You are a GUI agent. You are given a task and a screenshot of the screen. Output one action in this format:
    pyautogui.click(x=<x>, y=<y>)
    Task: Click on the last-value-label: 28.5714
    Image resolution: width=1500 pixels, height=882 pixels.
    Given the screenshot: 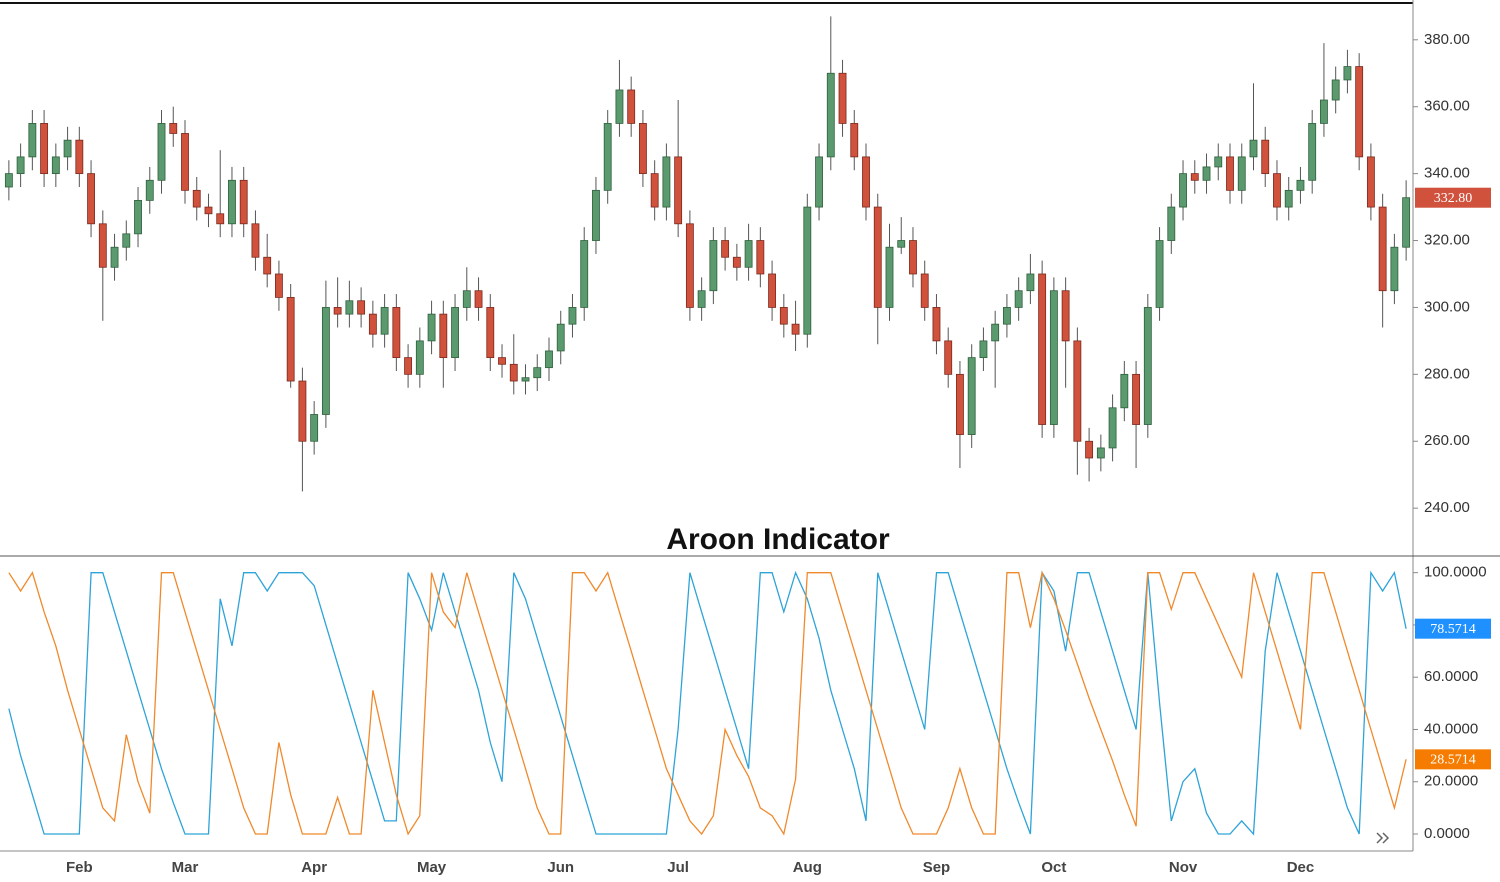 What is the action you would take?
    pyautogui.click(x=1453, y=760)
    